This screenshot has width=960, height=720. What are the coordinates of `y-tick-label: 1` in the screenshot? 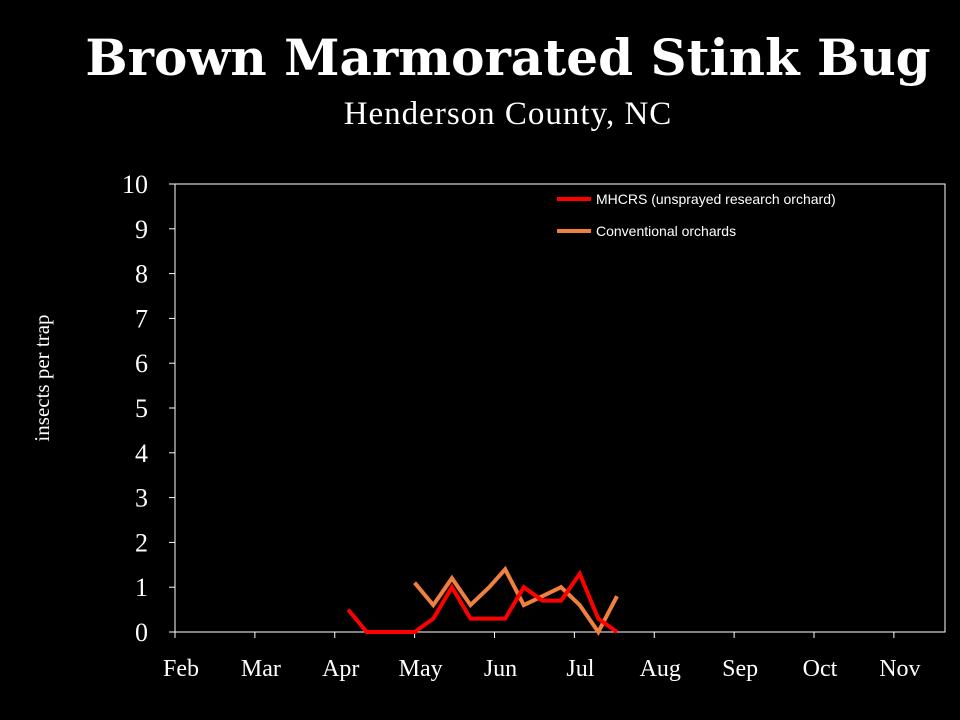 It's located at (141, 587).